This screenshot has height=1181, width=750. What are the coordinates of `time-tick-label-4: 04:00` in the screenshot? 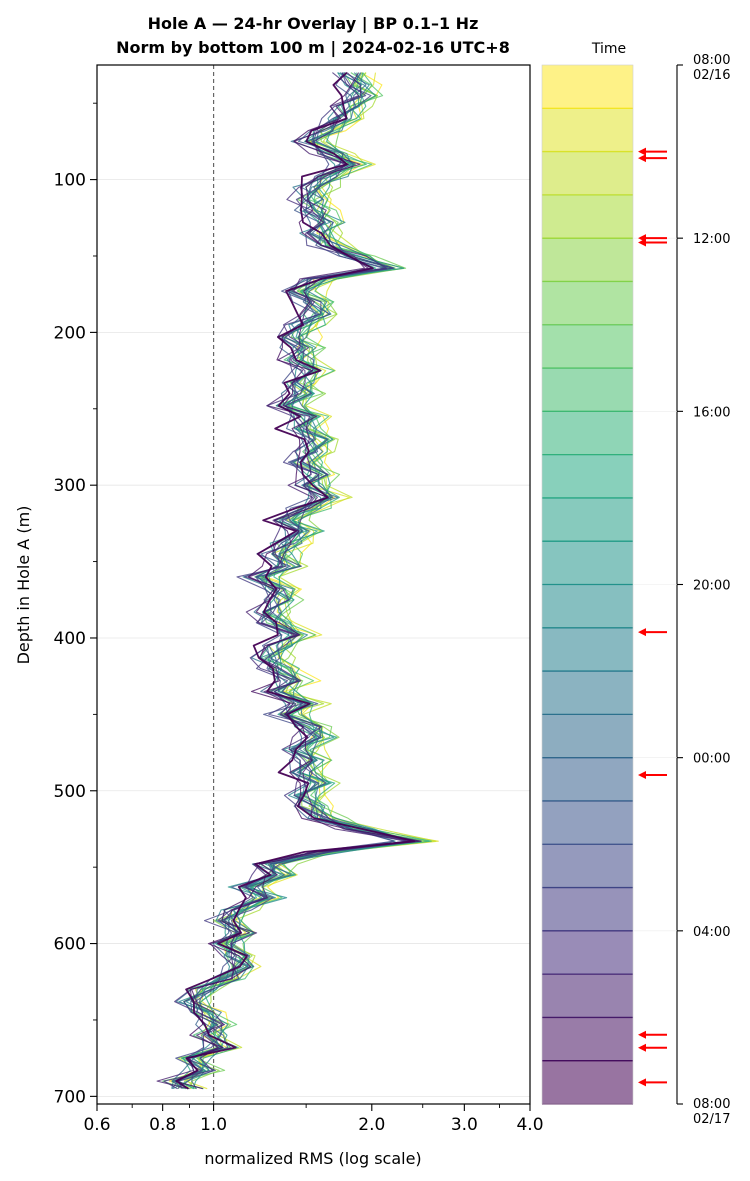 It's located at (711, 932).